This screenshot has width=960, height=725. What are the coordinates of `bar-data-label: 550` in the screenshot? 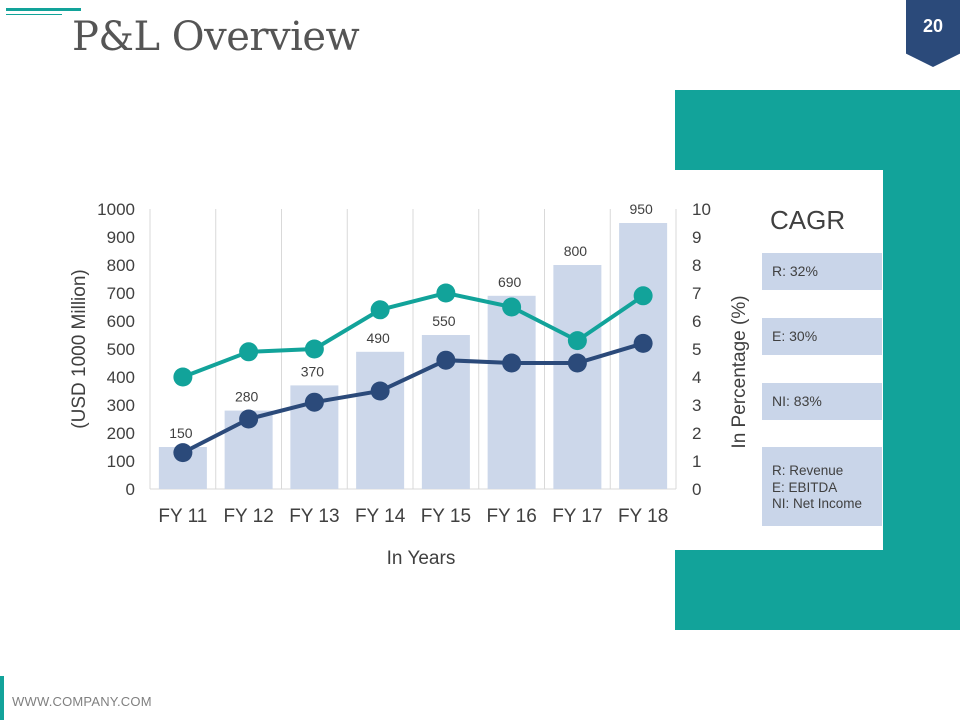 It's located at (444, 321).